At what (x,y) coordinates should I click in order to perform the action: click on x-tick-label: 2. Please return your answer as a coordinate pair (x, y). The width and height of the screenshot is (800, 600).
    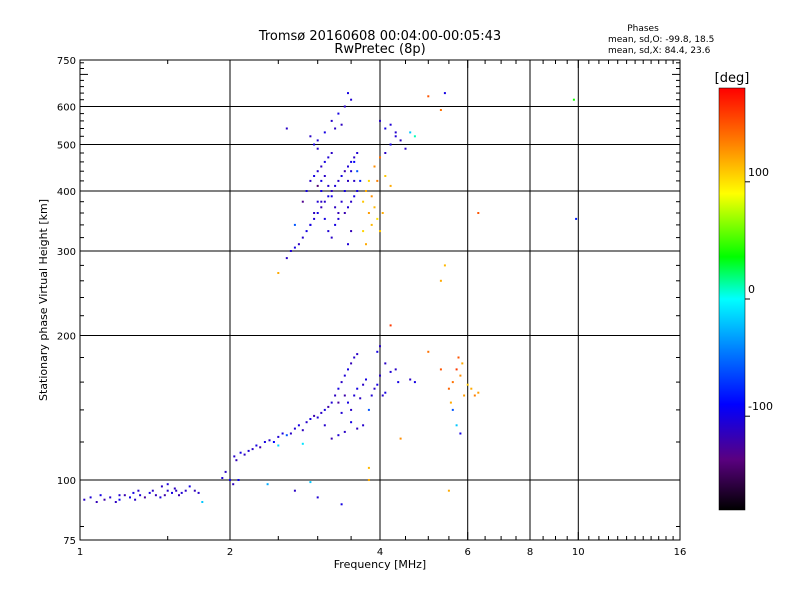
    Looking at the image, I should click on (230, 552).